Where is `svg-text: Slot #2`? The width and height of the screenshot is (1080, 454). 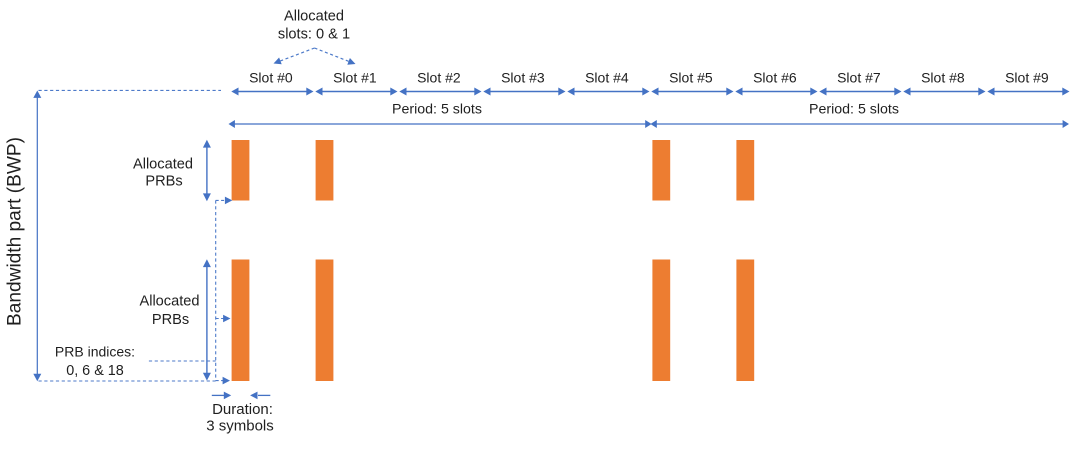 svg-text: Slot #2 is located at coordinates (439, 78).